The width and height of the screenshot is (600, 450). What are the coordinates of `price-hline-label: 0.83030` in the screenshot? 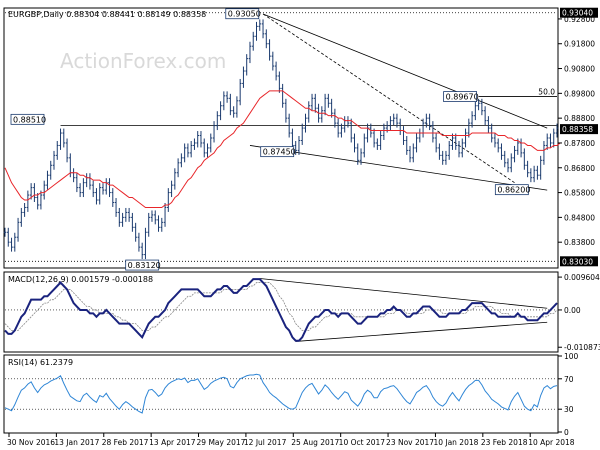 It's located at (579, 261).